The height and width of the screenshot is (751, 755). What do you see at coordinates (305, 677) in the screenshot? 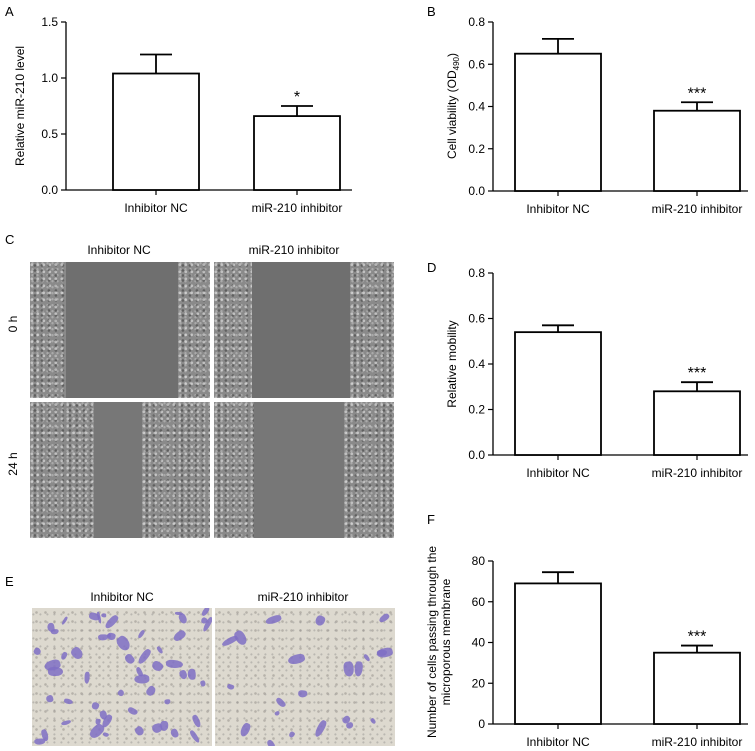
I see `transwell-micrograph-mir210-inhibitor` at bounding box center [305, 677].